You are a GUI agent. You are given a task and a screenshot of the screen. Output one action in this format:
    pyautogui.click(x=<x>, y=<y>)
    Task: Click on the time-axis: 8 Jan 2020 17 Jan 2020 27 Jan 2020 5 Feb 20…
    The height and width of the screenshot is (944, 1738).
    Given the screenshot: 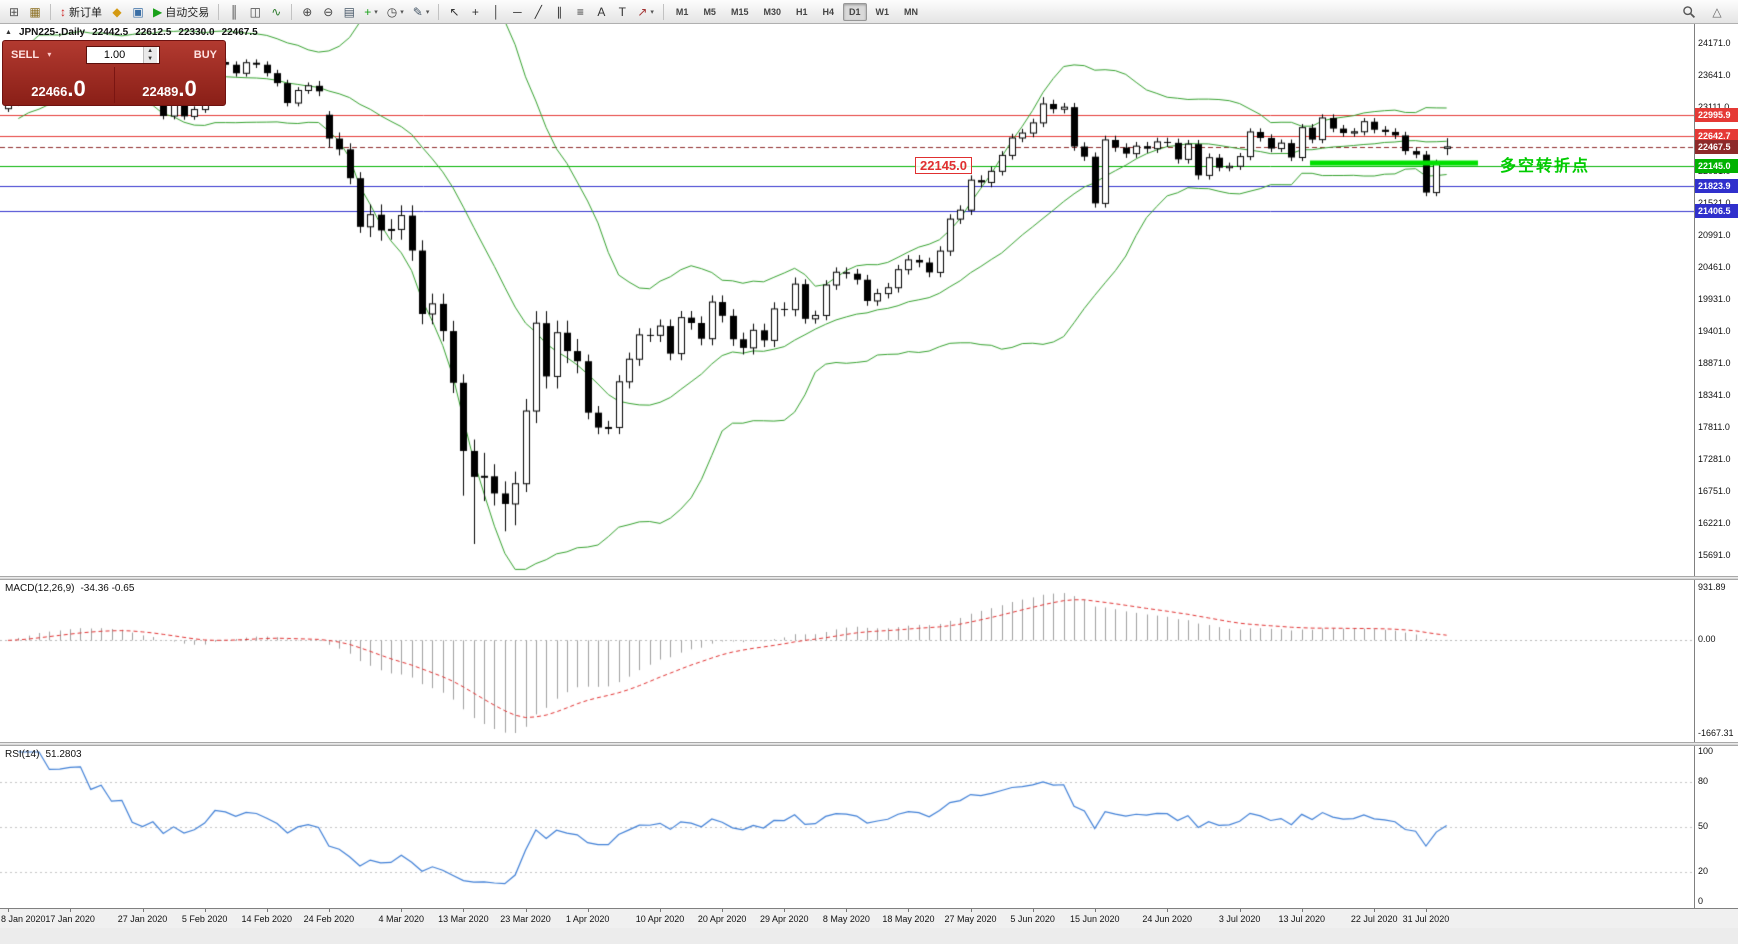 What is the action you would take?
    pyautogui.click(x=869, y=918)
    